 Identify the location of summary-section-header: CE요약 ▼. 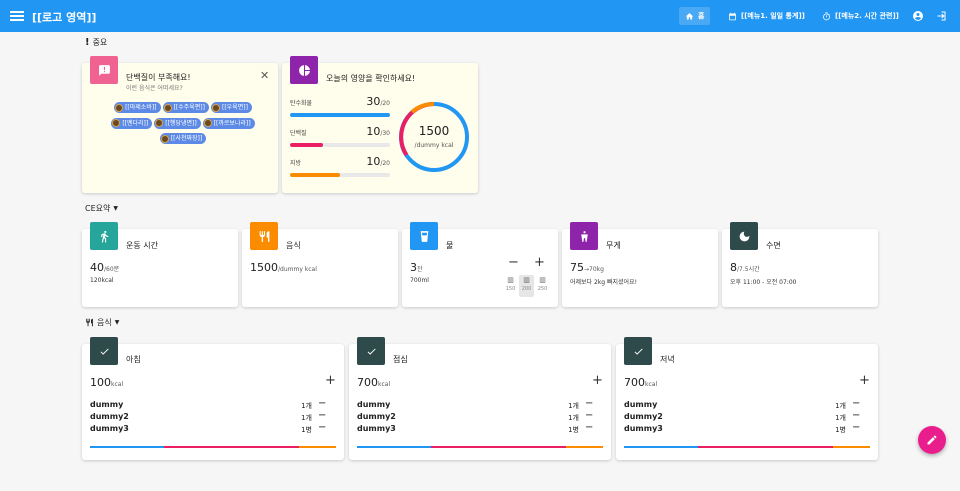
(101, 208).